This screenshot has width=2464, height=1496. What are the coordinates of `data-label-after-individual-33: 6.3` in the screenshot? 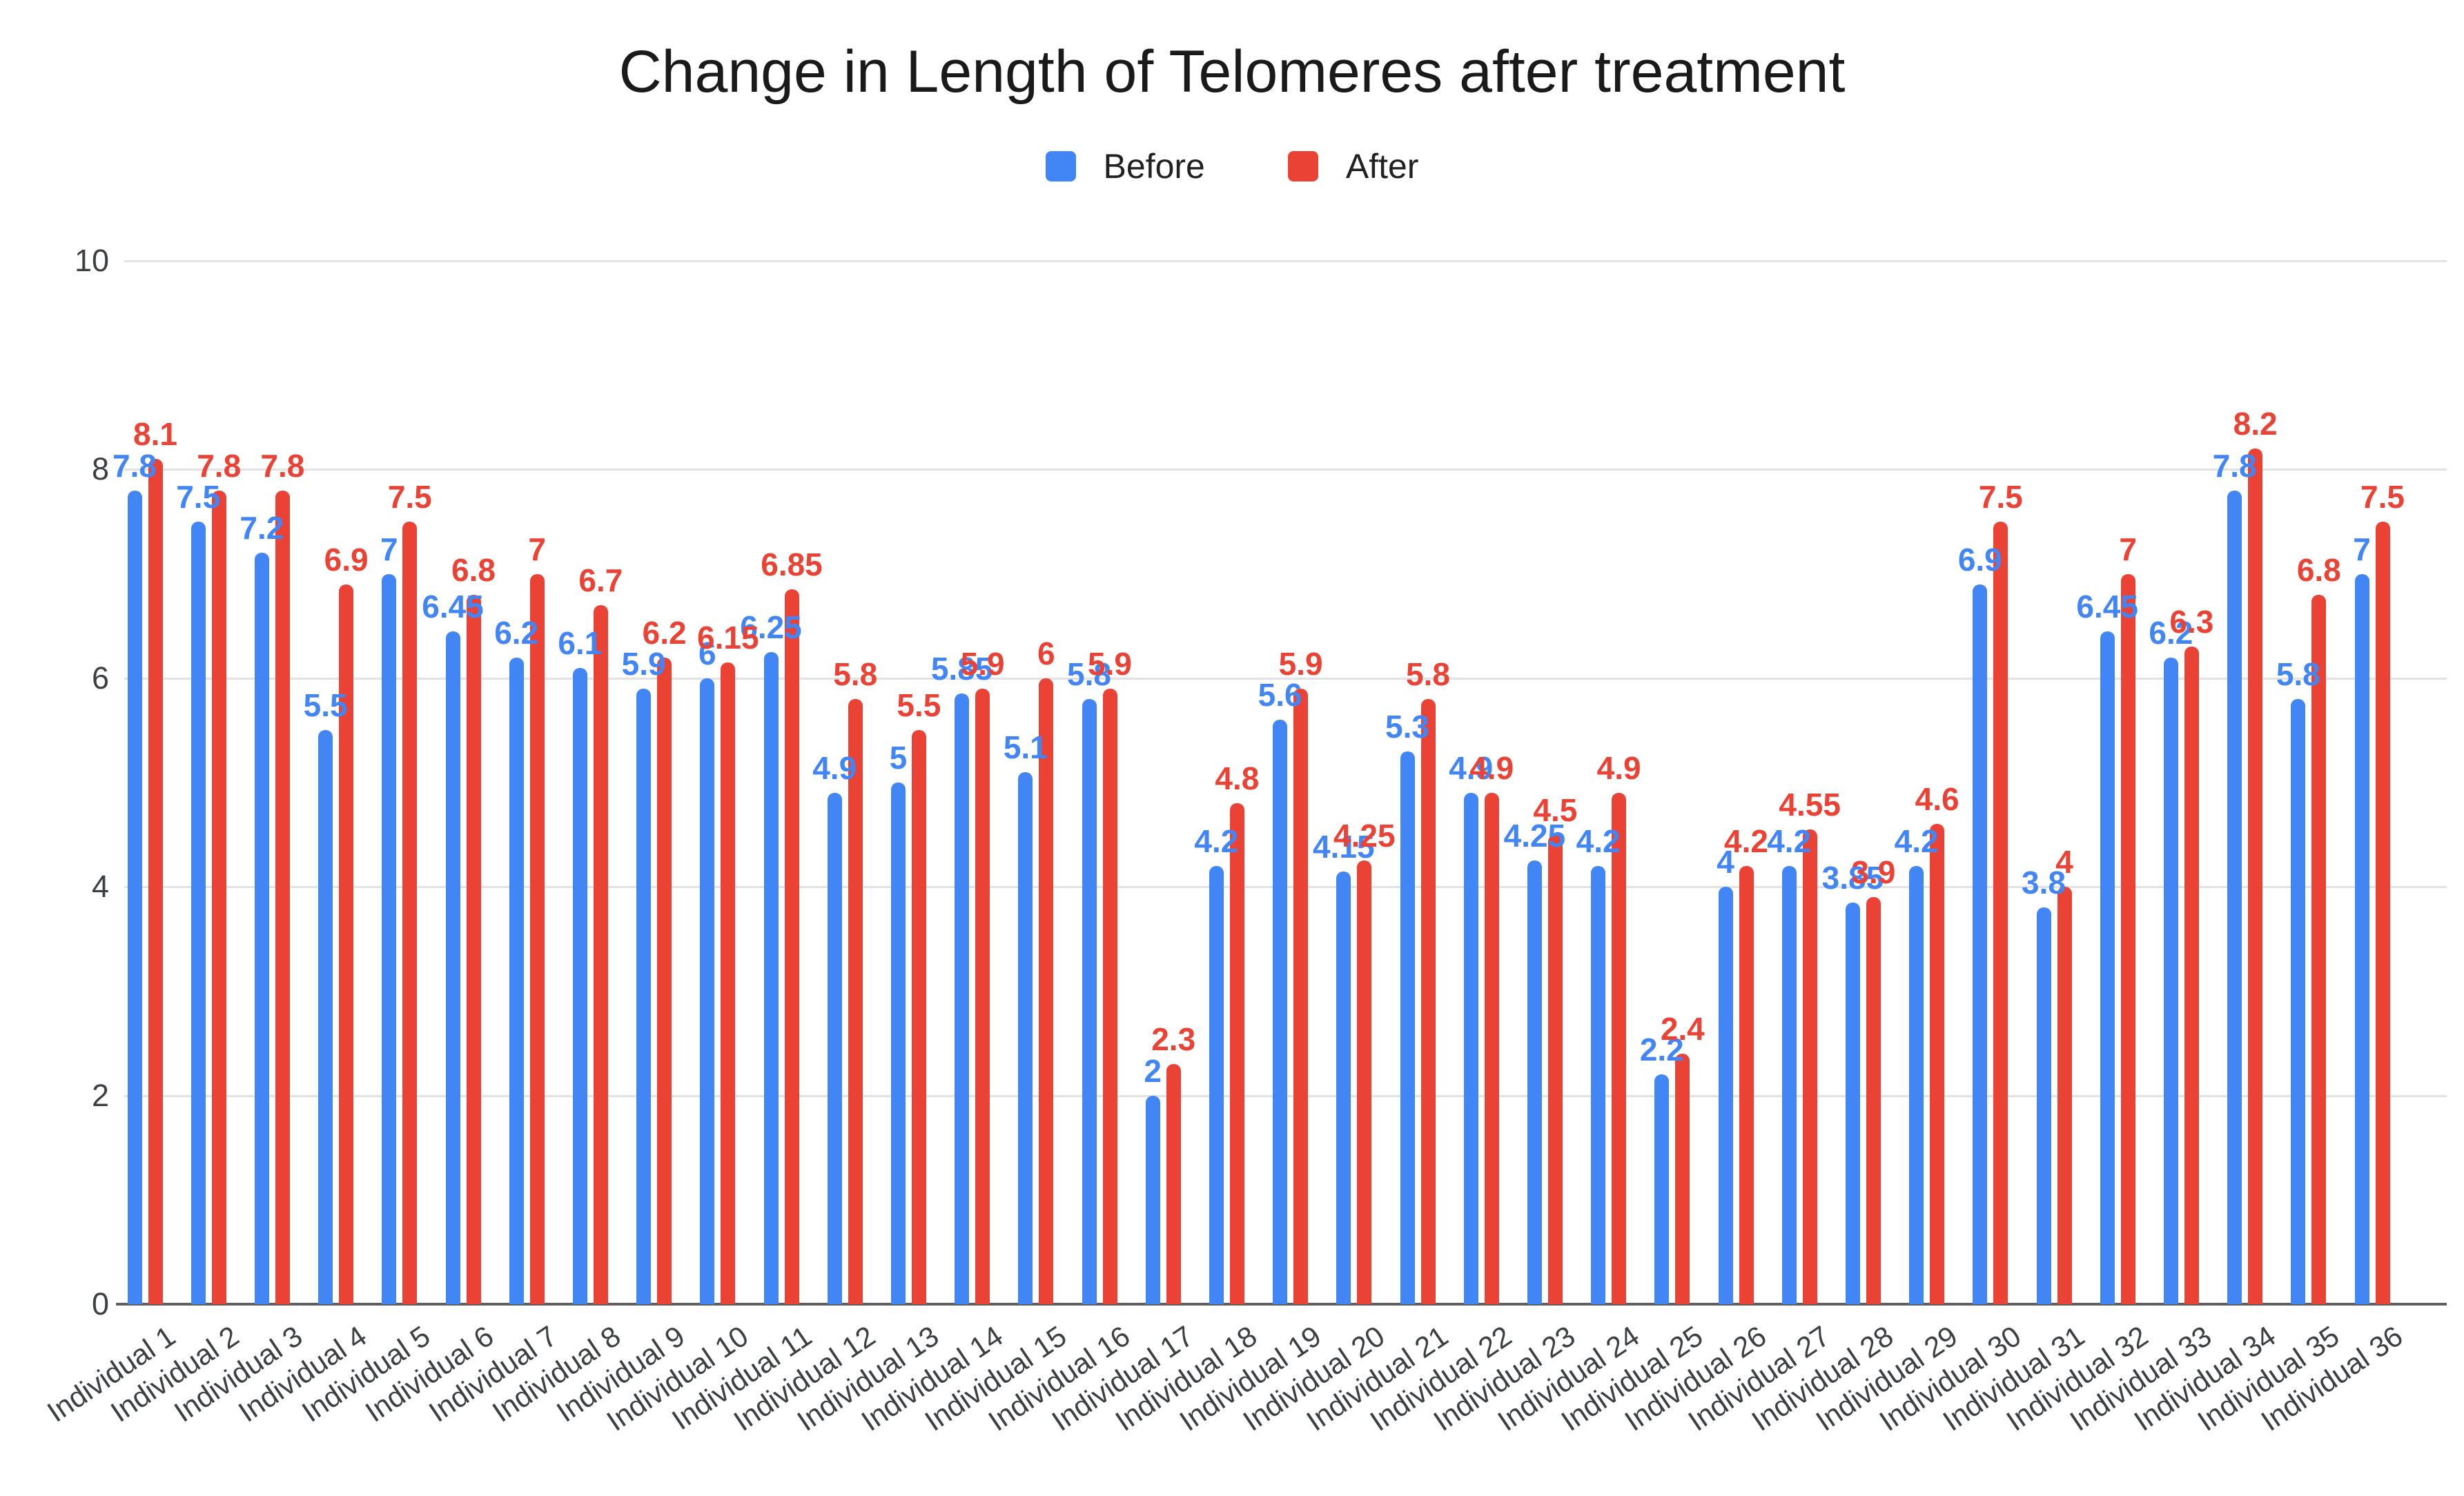 It's located at (2191, 622).